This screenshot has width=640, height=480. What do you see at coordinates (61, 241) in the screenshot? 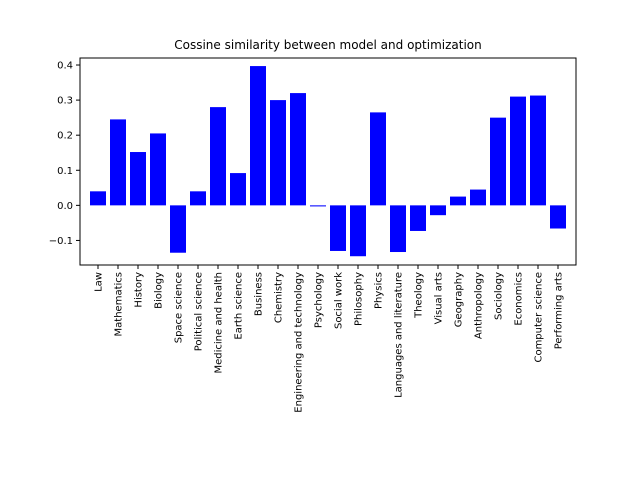
I see `y-tick-label: −0.1` at bounding box center [61, 241].